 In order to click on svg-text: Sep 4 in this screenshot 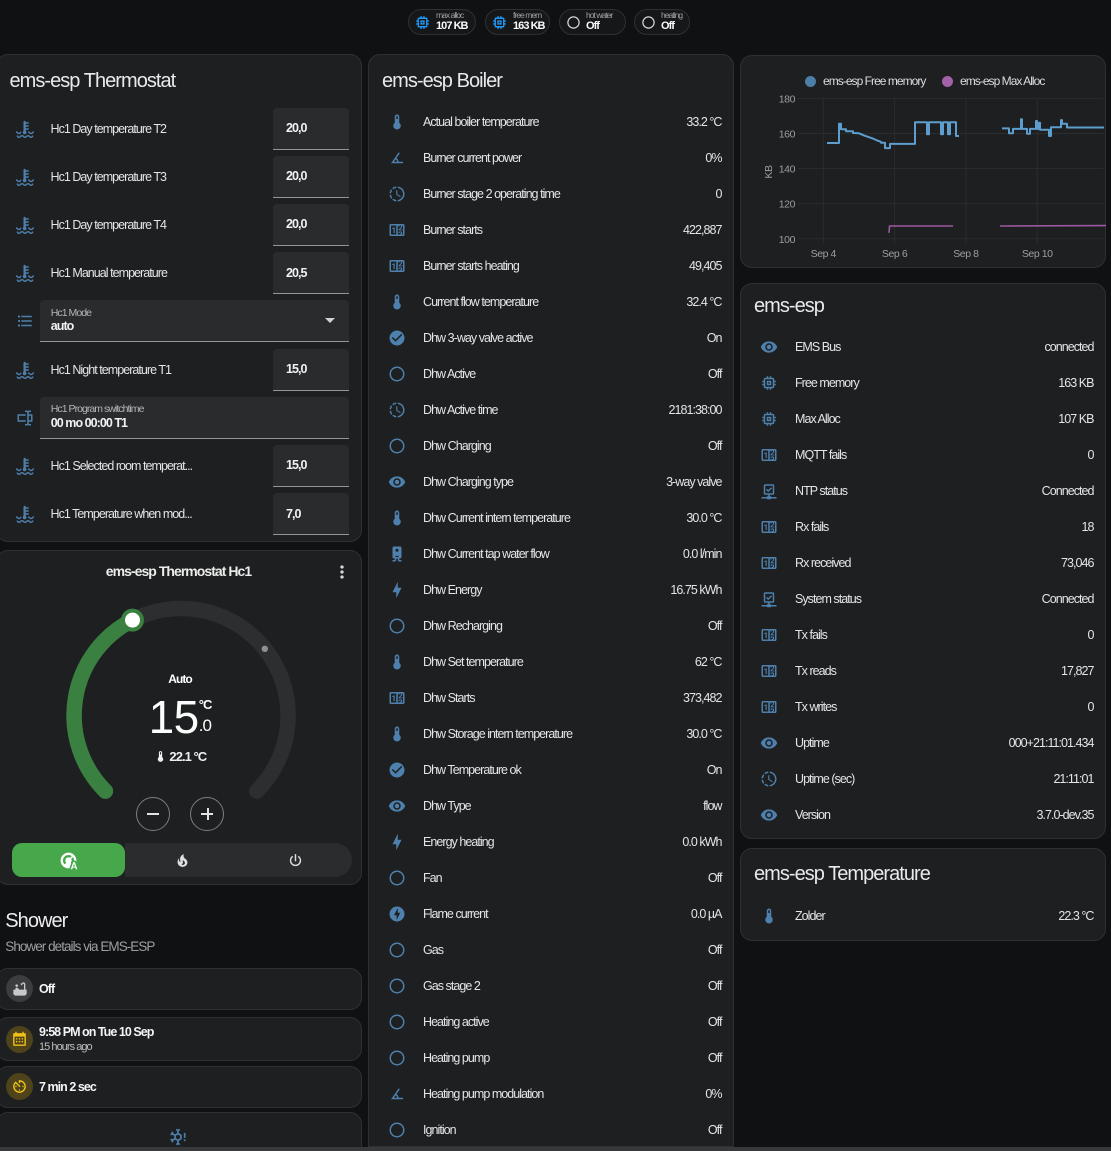, I will do `click(824, 254)`.